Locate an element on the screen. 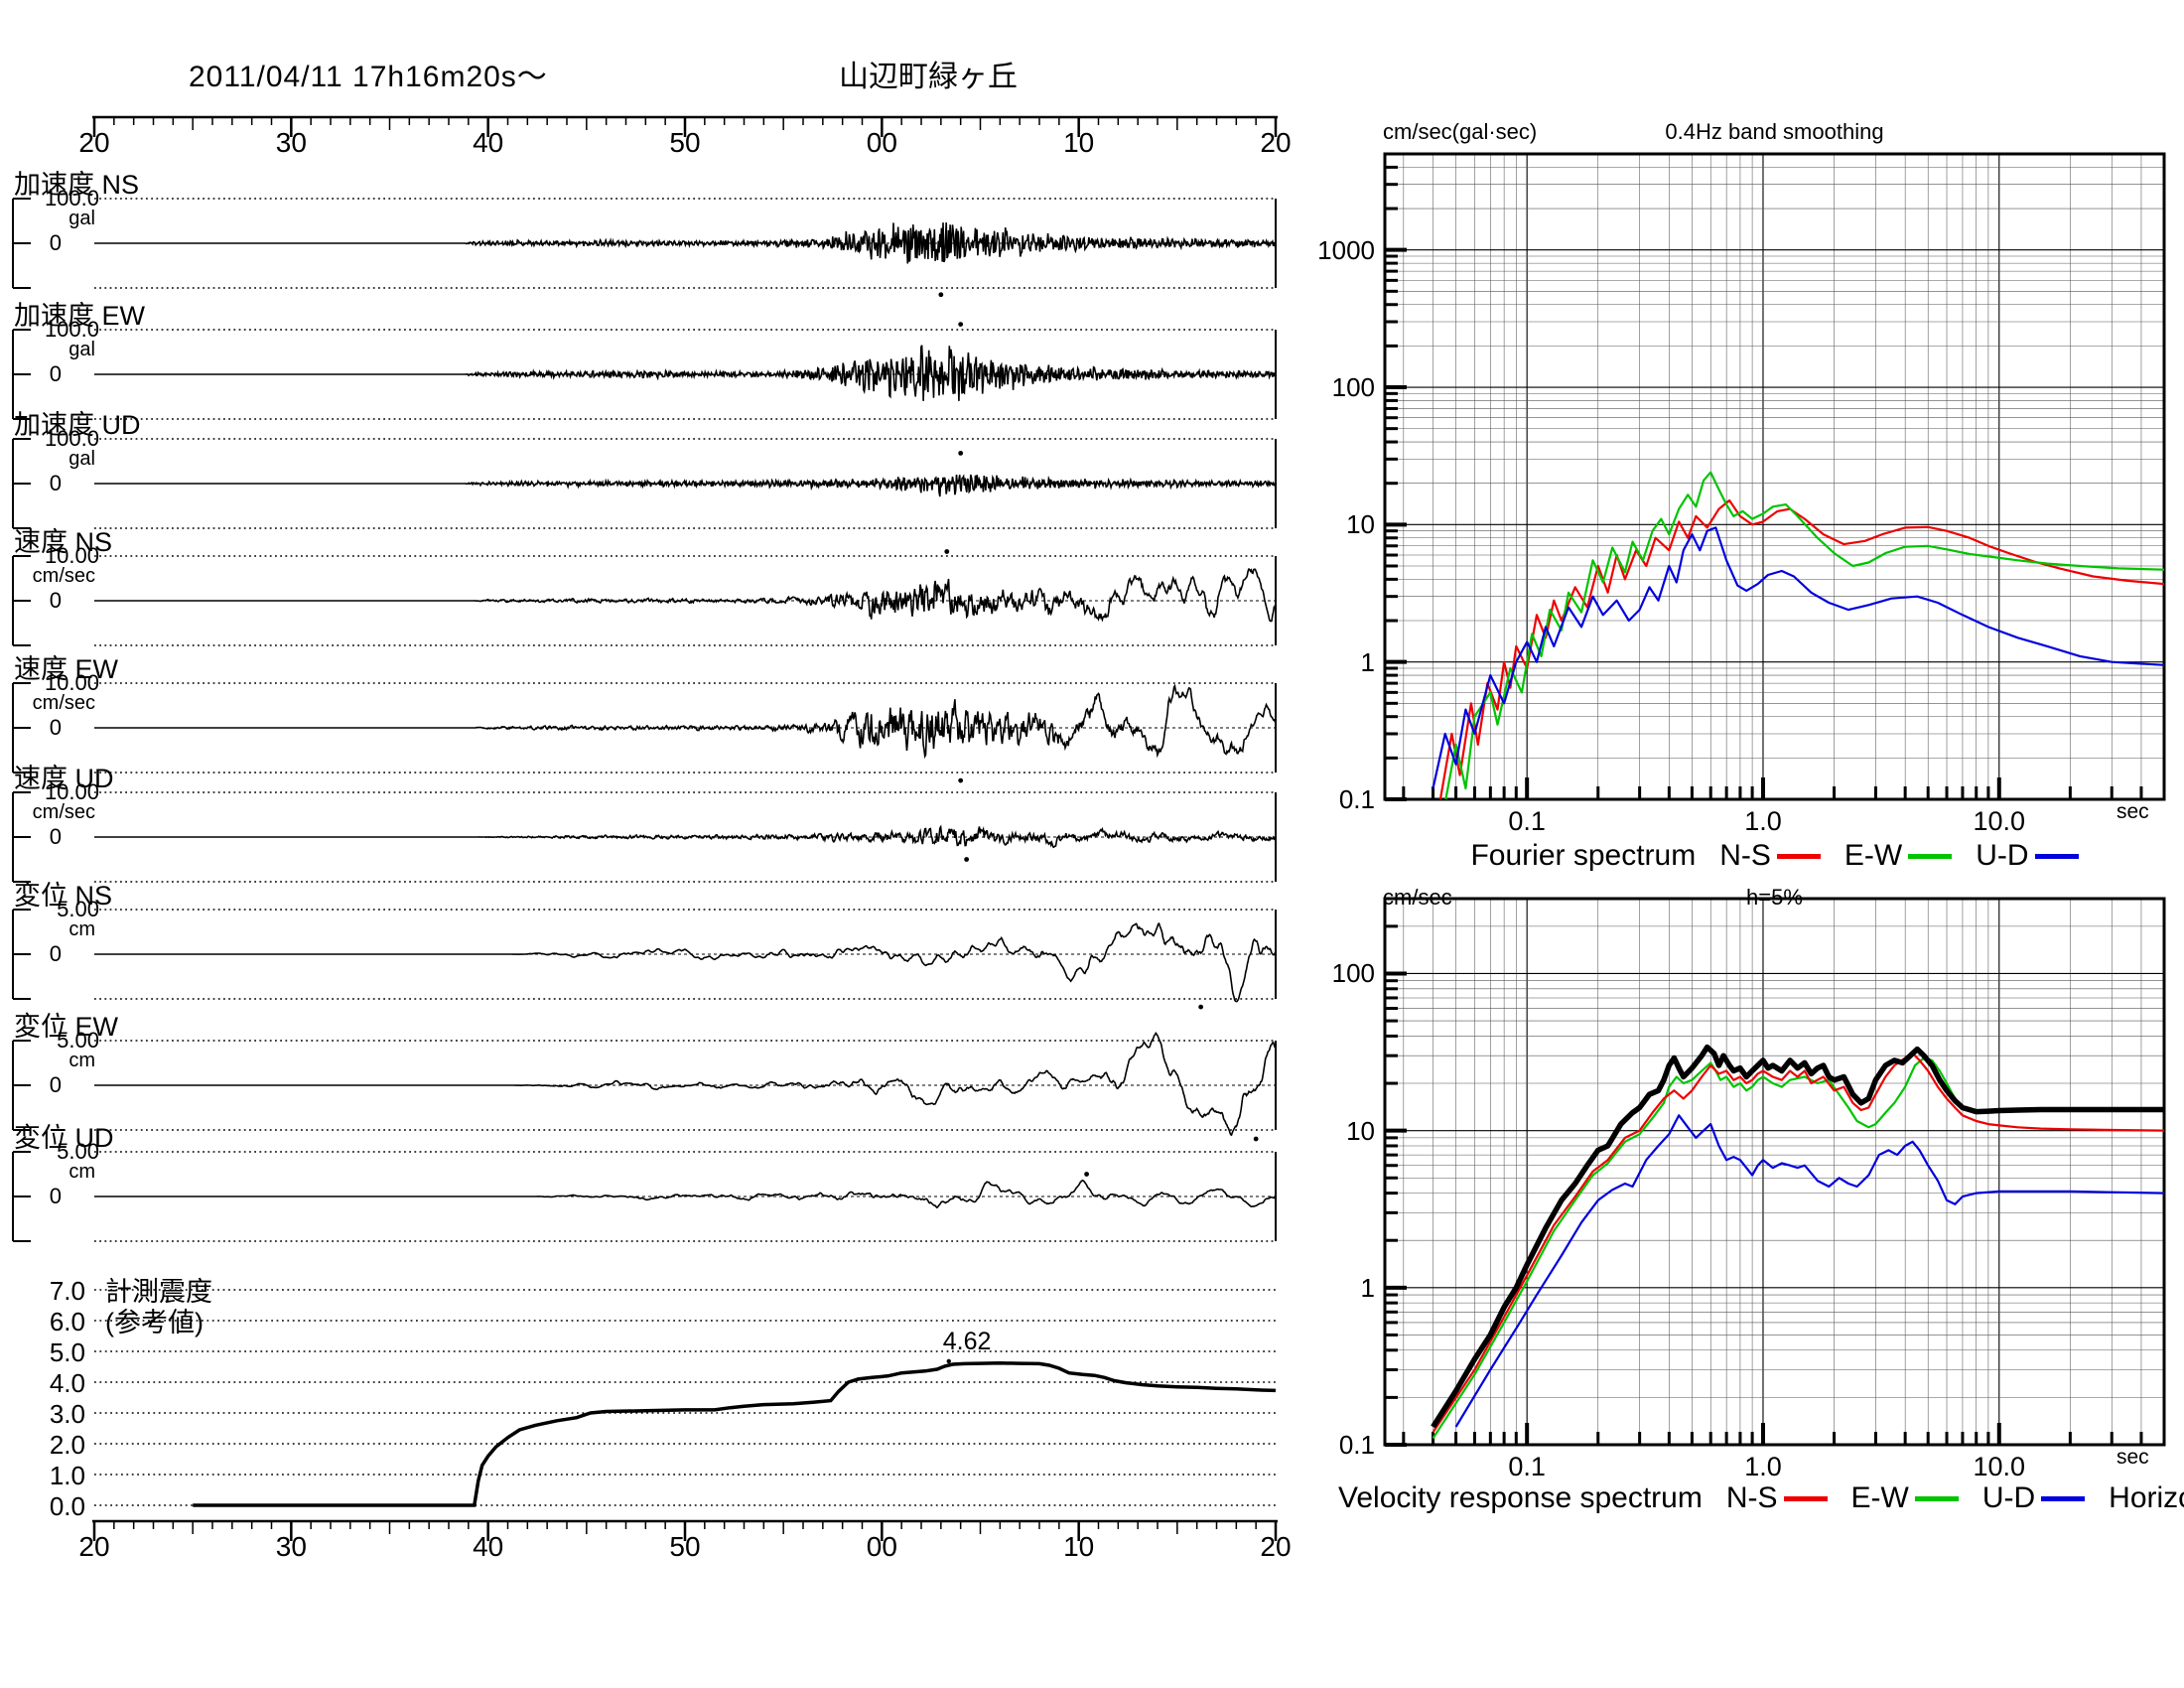 This screenshot has width=2184, height=1688. fourier-x-tick-label: 1.0 is located at coordinates (1763, 821).